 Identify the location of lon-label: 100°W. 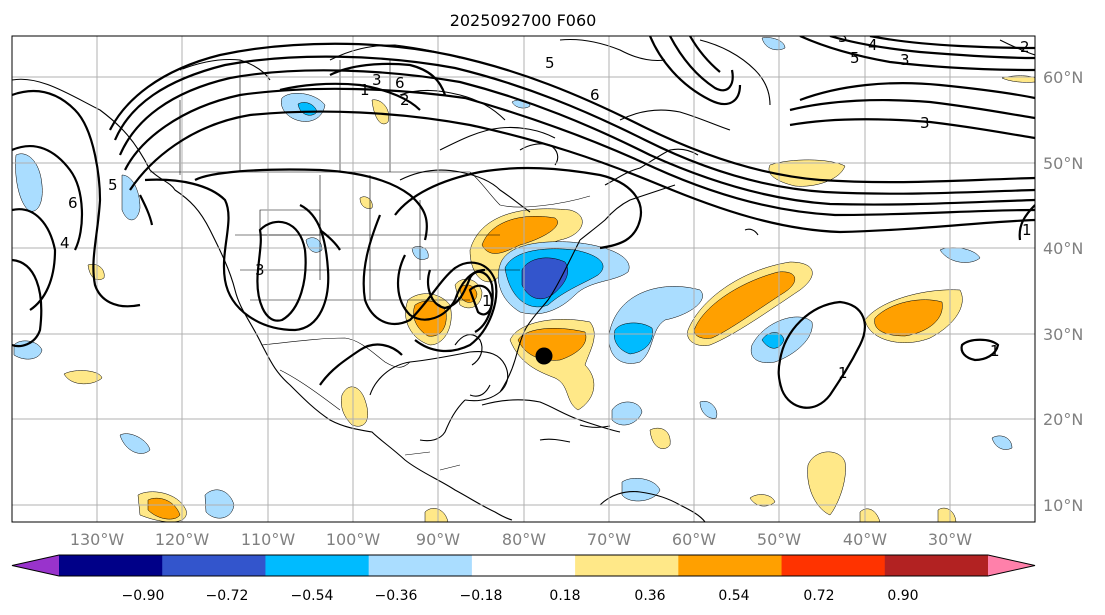
(353, 539).